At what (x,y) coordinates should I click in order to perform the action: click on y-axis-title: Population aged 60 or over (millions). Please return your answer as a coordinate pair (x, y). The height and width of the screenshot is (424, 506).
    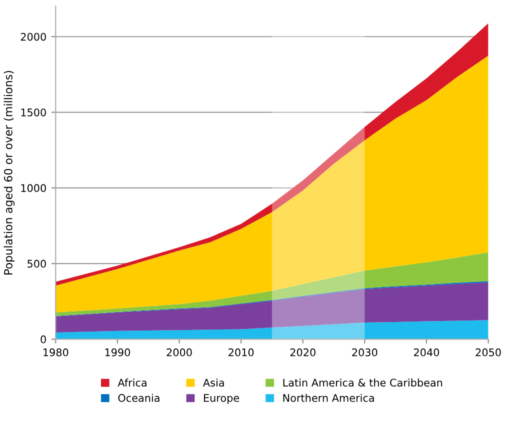
    Looking at the image, I should click on (9, 172).